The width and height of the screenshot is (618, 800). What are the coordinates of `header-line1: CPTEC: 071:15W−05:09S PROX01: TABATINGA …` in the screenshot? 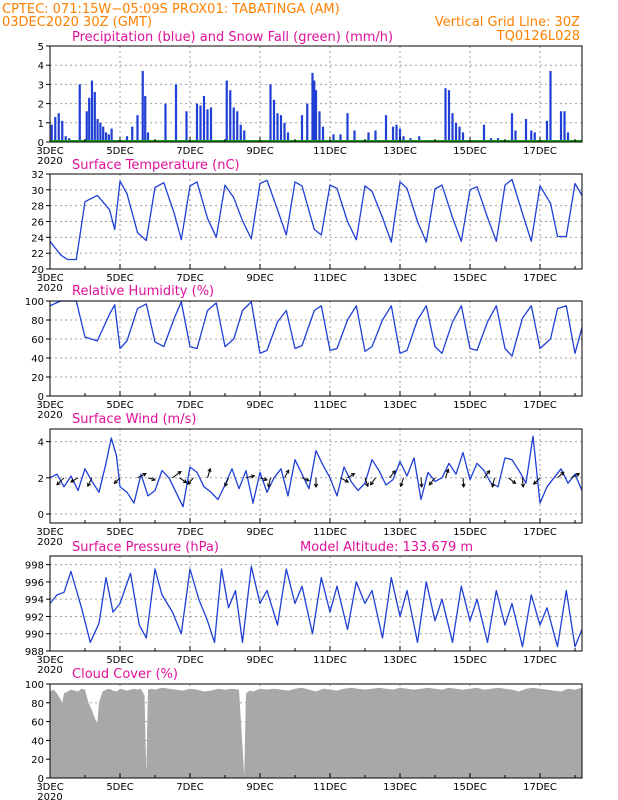 It's located at (171, 9).